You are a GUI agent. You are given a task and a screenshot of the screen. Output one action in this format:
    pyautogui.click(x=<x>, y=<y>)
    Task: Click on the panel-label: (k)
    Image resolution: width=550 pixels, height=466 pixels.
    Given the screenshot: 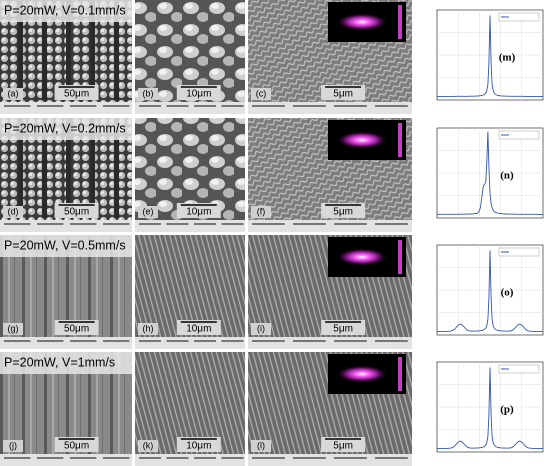 What is the action you would take?
    pyautogui.click(x=148, y=445)
    